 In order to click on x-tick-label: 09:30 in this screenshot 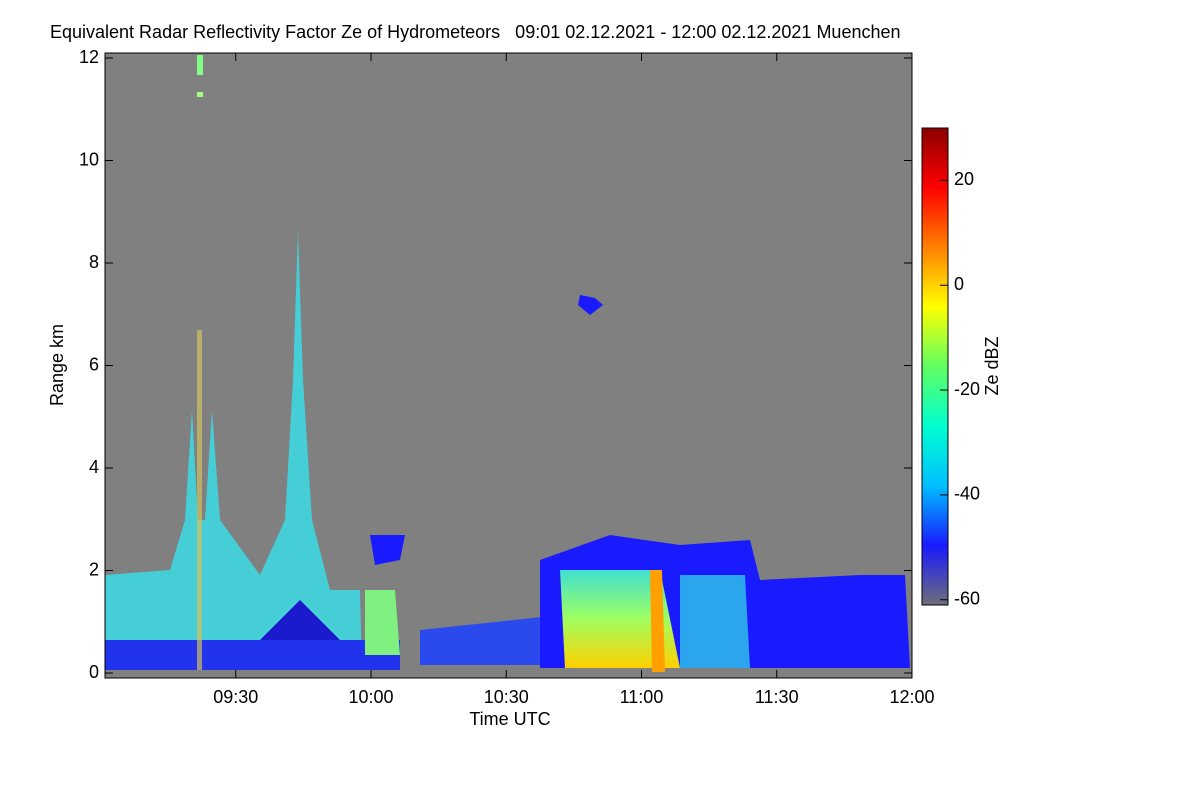, I will do `click(235, 697)`.